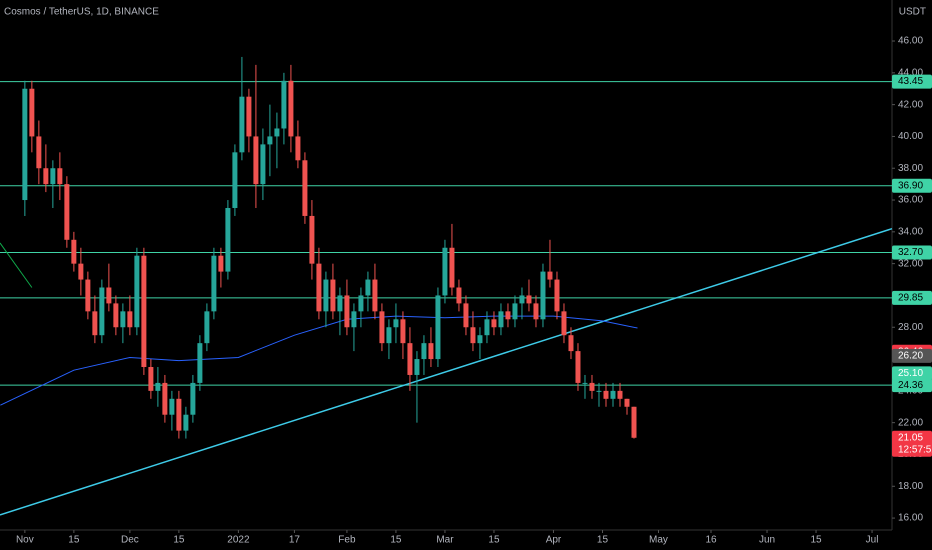  Describe the element at coordinates (910, 104) in the screenshot. I see `y-tick-label: 42.00` at that location.